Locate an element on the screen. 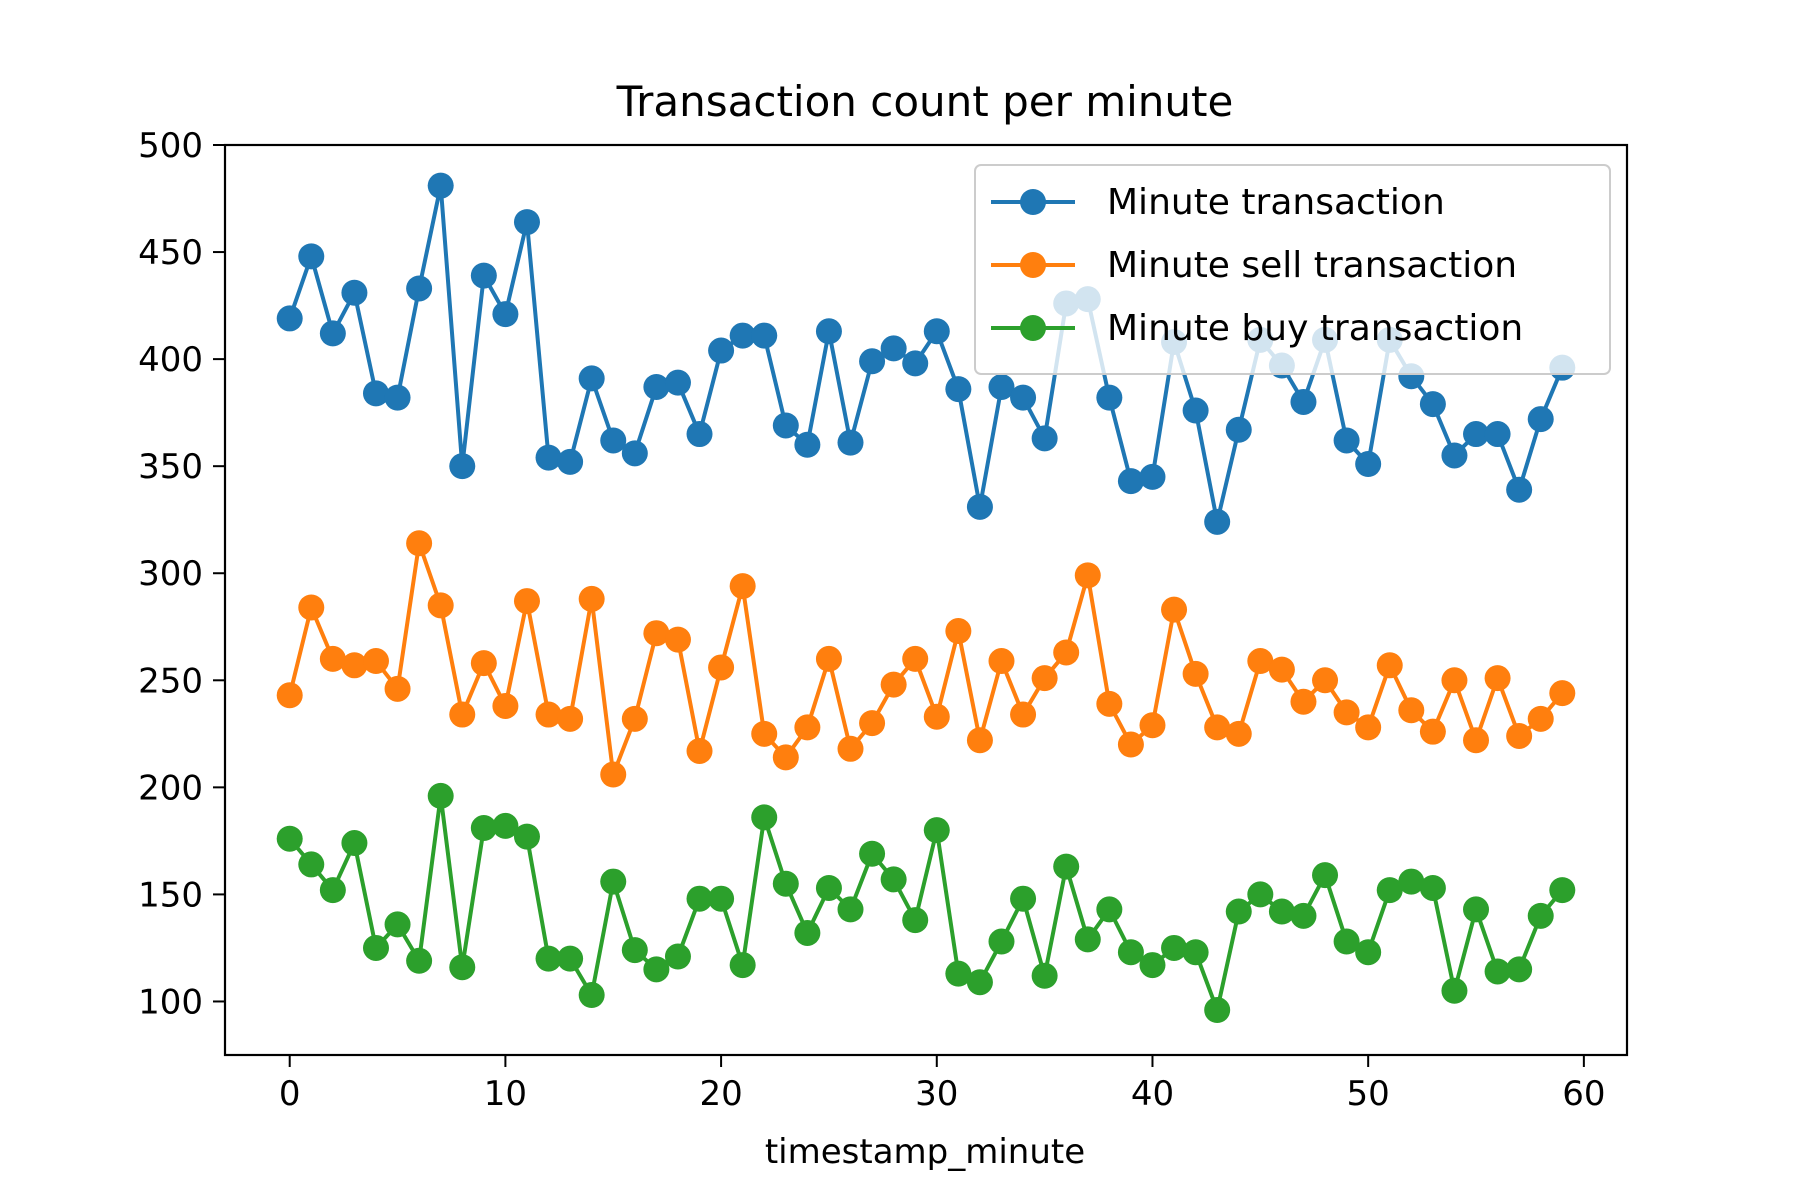 This screenshot has width=1800, height=1200. y-tick-label: 250 is located at coordinates (170, 681).